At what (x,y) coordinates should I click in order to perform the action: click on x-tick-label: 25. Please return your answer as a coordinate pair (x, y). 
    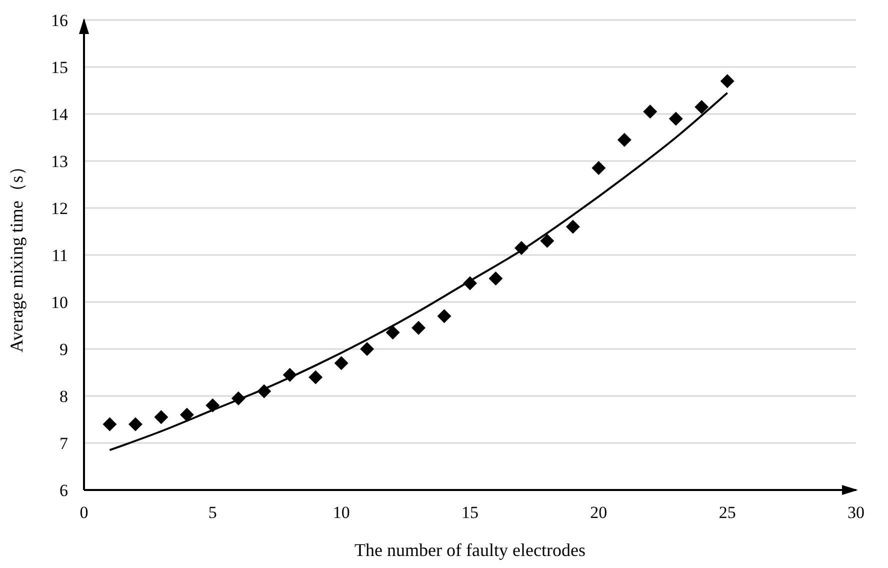
    Looking at the image, I should click on (727, 512).